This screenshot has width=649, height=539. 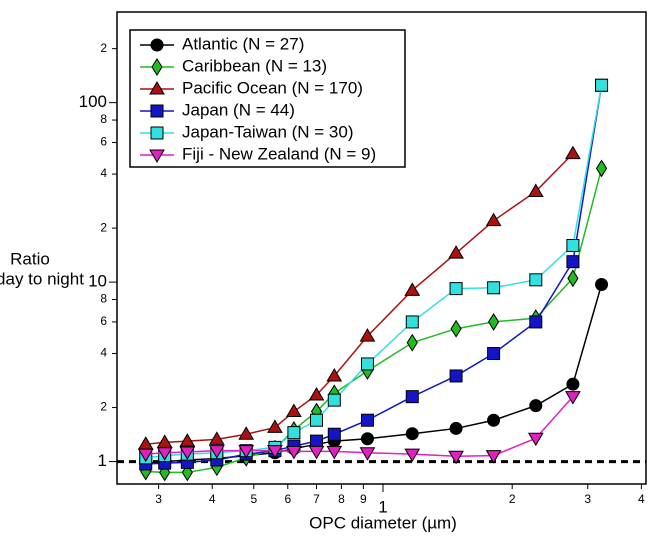 I want to click on legend-box, so click(x=267, y=98).